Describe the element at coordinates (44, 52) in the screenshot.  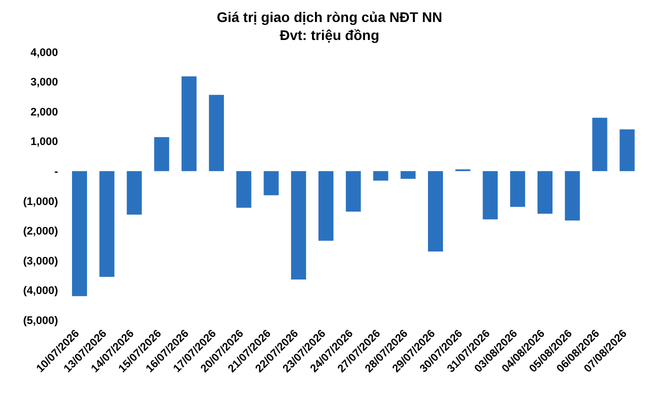
I see `y-tick-label: 4,000` at that location.